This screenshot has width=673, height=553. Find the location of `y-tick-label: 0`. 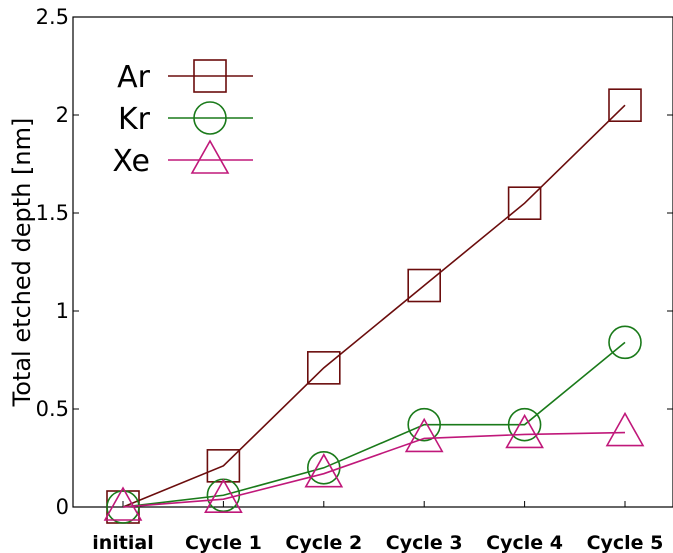

y-tick-label: 0 is located at coordinates (62, 507).